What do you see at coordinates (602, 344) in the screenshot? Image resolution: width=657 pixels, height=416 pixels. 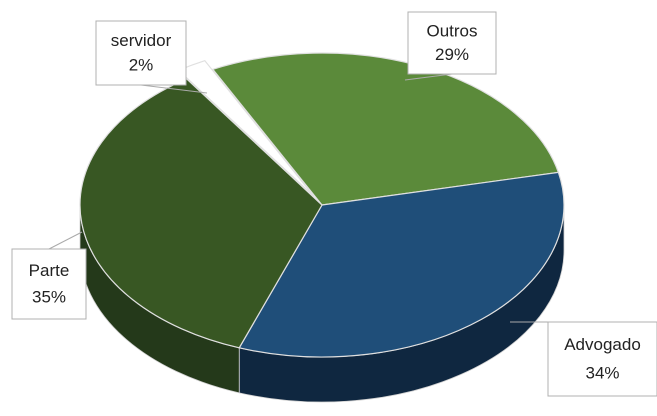 I see `category-label: Advogado` at bounding box center [602, 344].